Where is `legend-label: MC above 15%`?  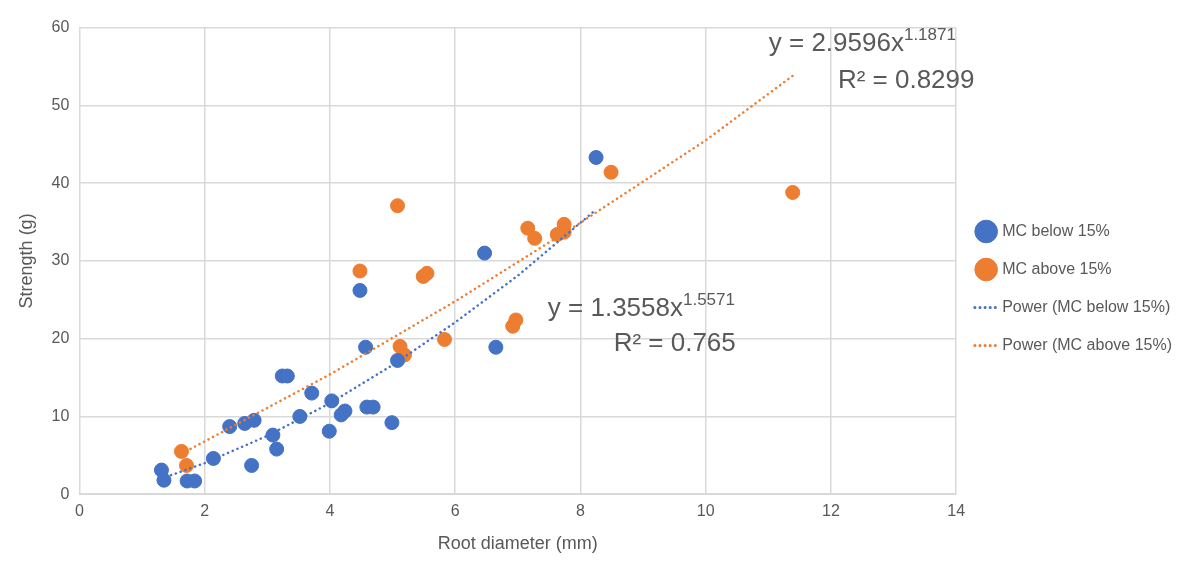
legend-label: MC above 15% is located at coordinates (1057, 268).